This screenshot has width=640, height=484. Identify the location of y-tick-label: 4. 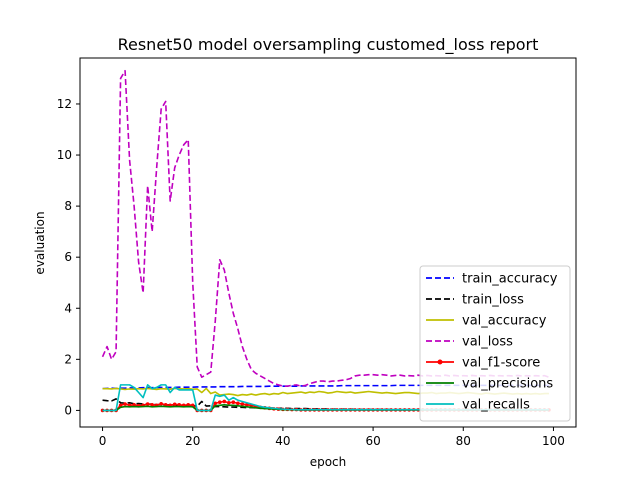
(68, 308).